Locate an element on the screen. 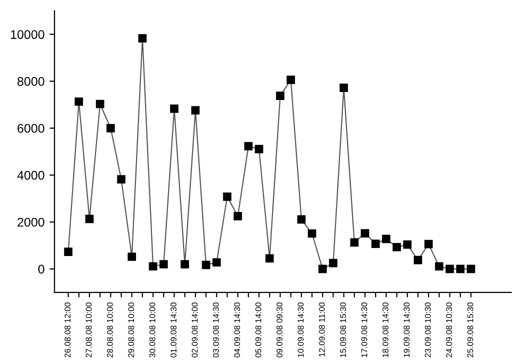 This screenshot has width=519, height=361. x-tick-label: 10.09.08 14:30 is located at coordinates (301, 330).